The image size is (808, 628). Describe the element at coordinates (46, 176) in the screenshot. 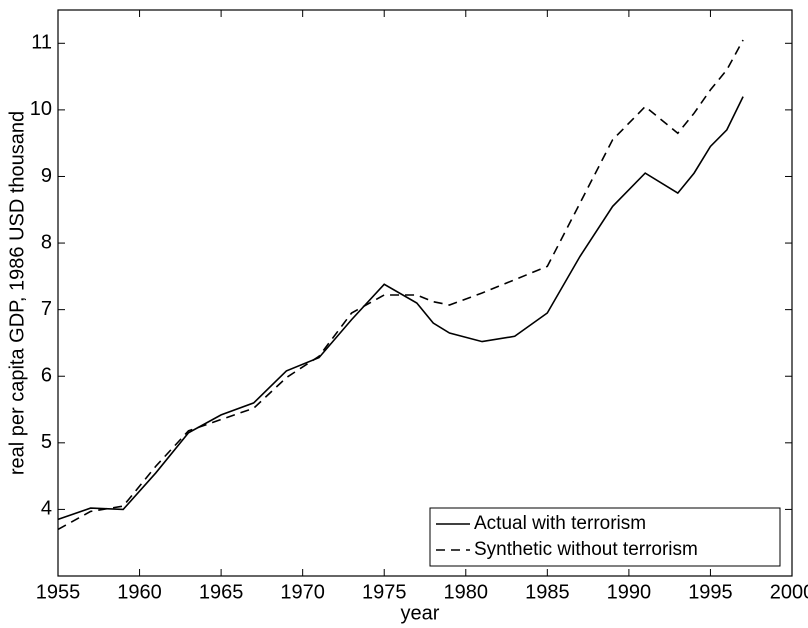

I see `y-tick-label: 9` at that location.